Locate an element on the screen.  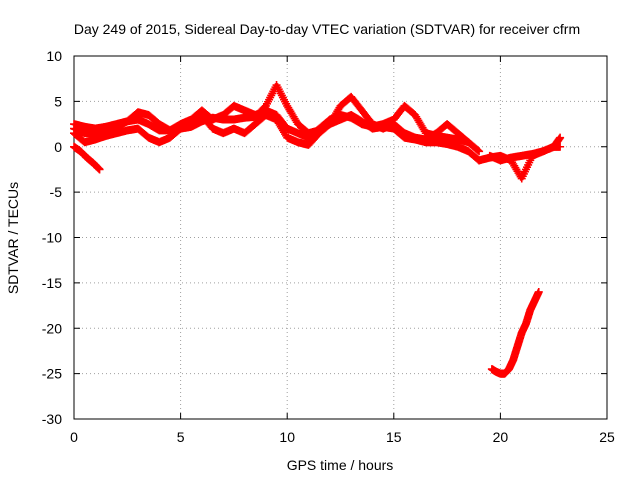
y-tick-label: -20 is located at coordinates (52, 328).